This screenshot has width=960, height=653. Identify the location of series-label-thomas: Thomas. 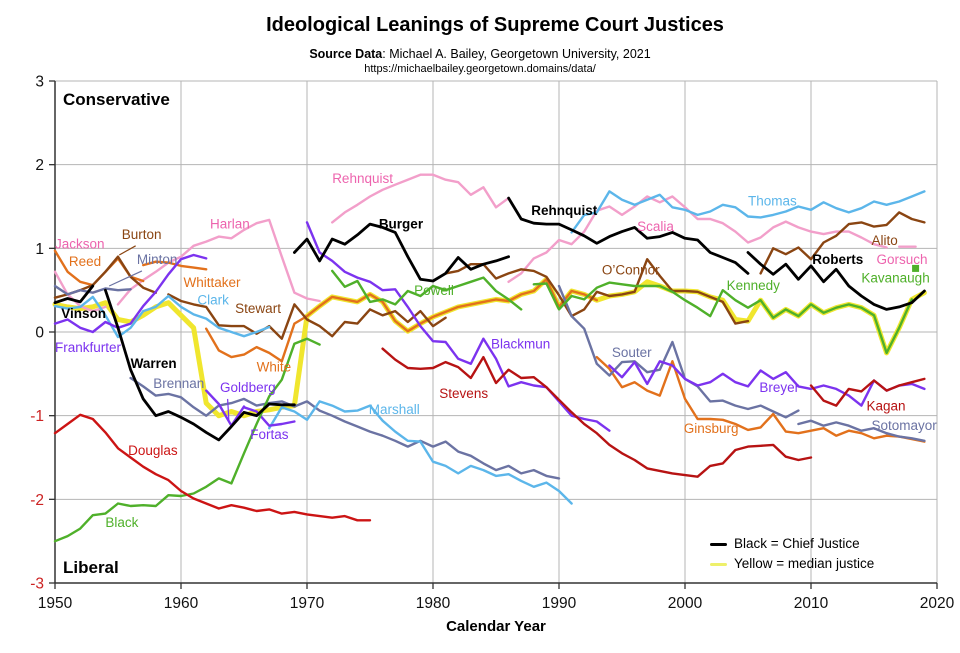
(772, 201).